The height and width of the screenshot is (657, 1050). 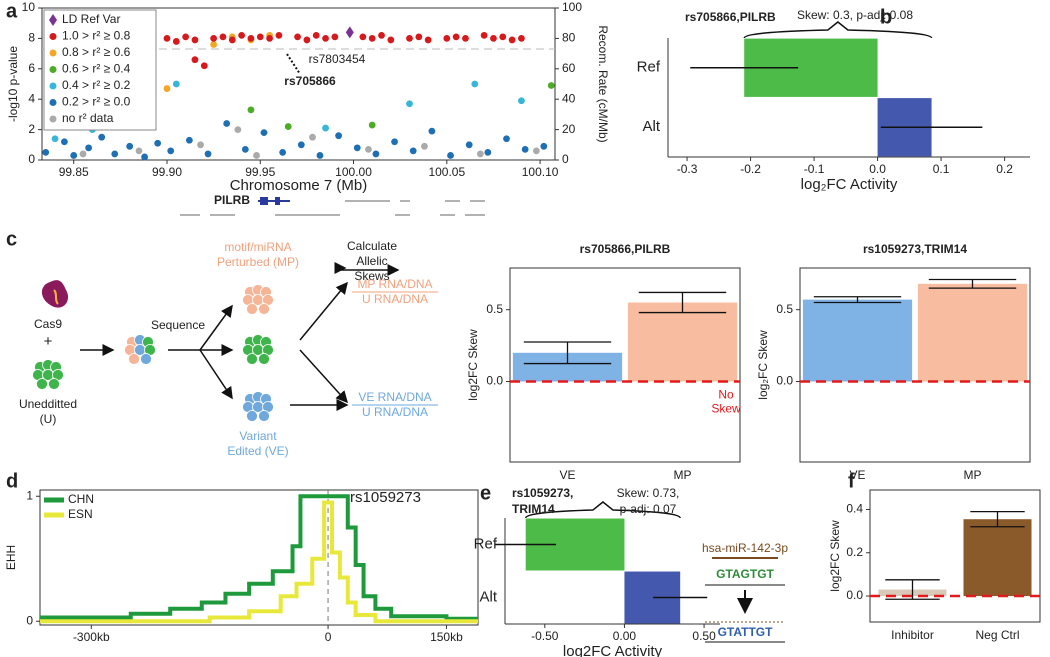 What do you see at coordinates (80, 514) in the screenshot?
I see `legend-label: ESN` at bounding box center [80, 514].